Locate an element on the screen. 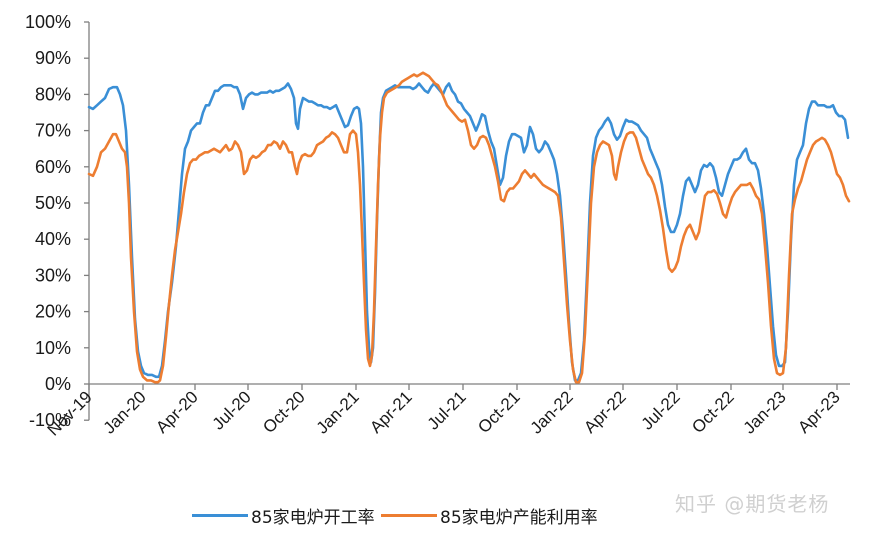  x-tick-label: Jan-22 is located at coordinates (552, 412).